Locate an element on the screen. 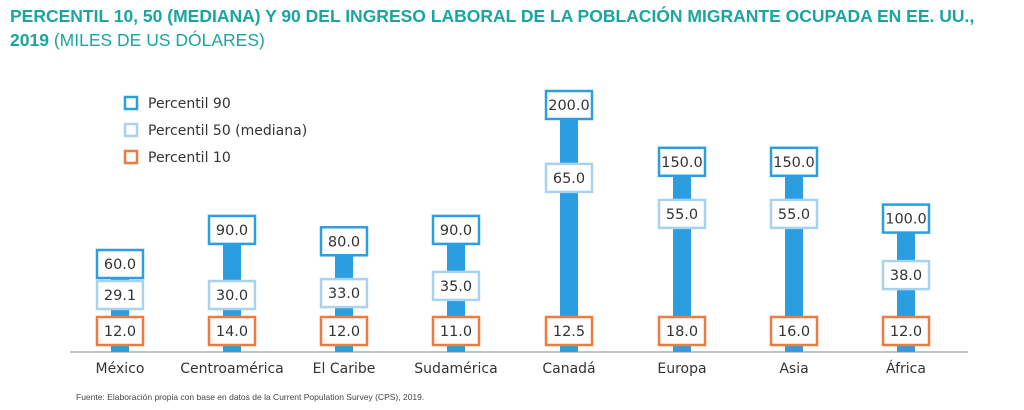 The width and height of the screenshot is (1024, 410). p10-data-label: 14.0 is located at coordinates (232, 332).